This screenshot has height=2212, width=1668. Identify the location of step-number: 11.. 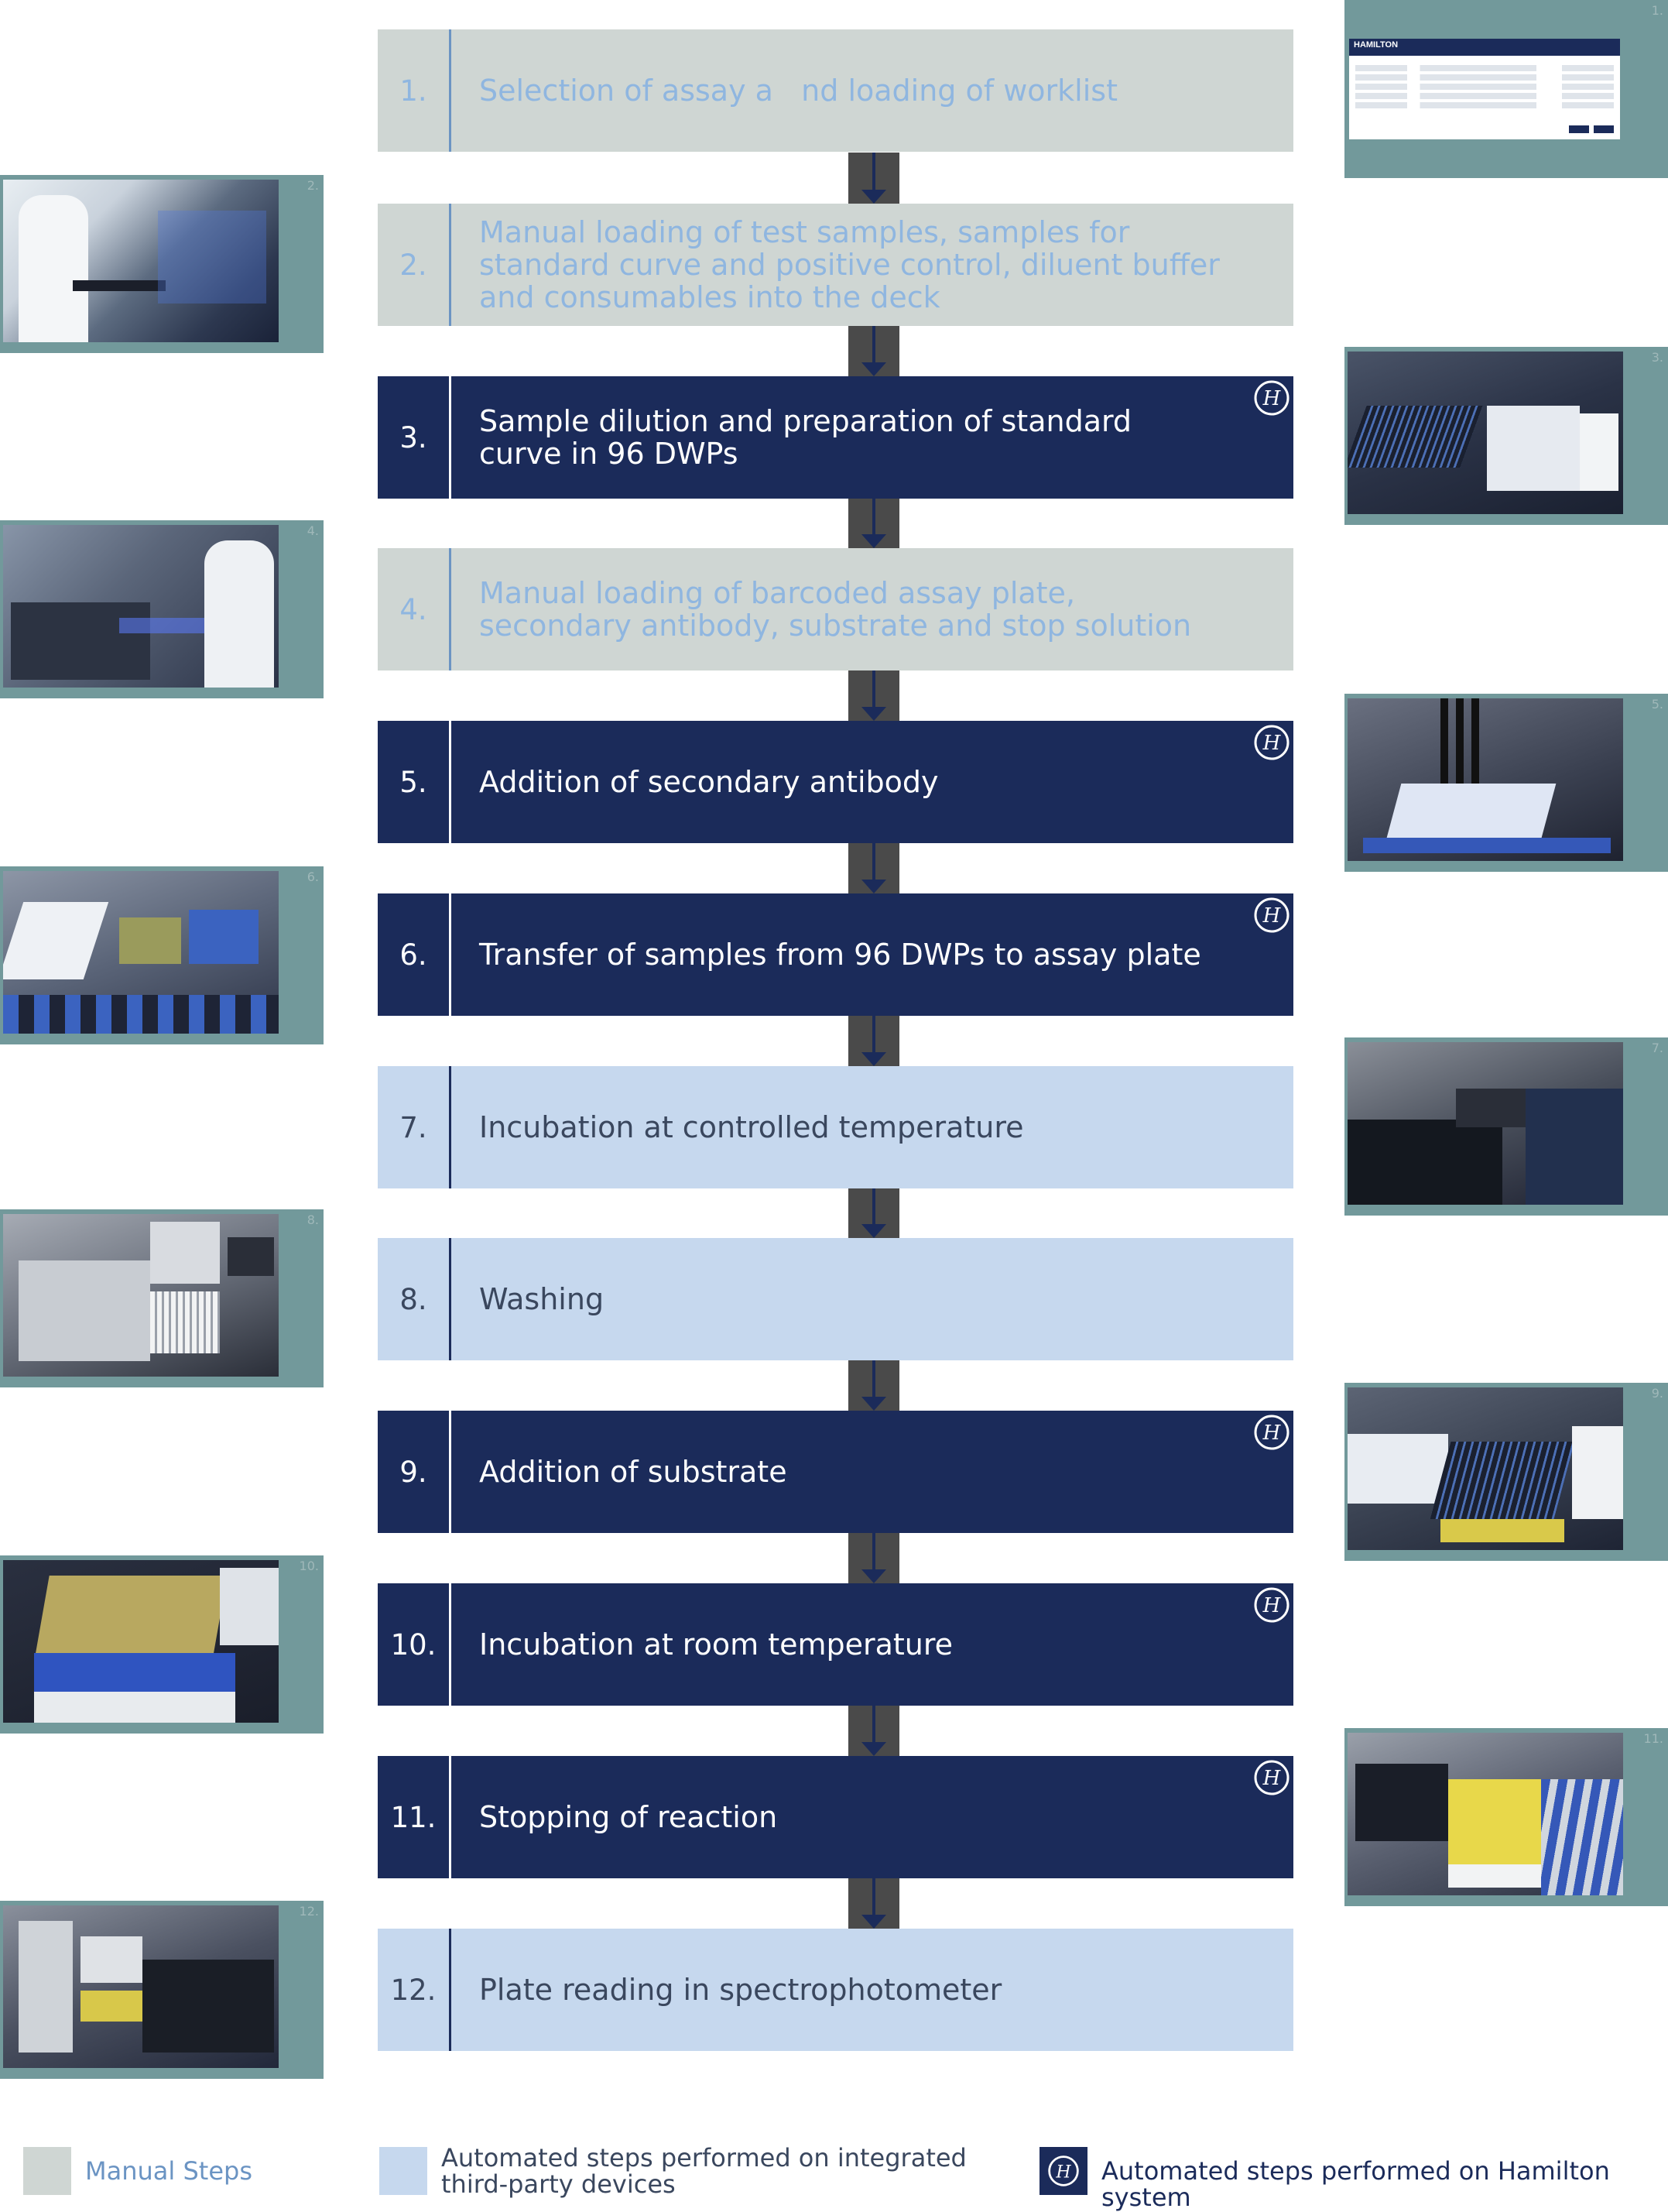
(413, 1817).